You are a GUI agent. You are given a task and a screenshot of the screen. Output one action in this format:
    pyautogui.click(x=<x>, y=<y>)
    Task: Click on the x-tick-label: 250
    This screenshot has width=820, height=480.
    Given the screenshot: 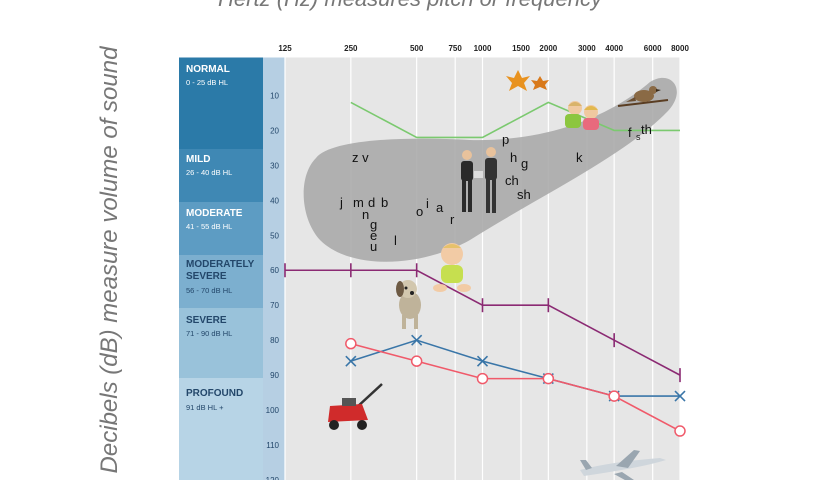 What is the action you would take?
    pyautogui.click(x=351, y=48)
    